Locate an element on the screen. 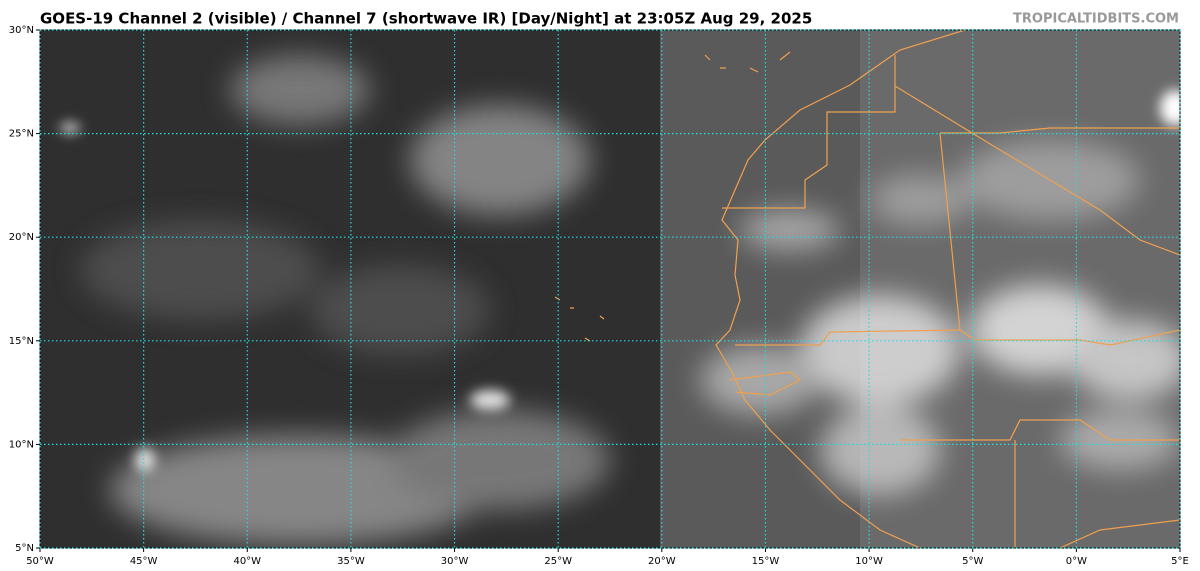 The height and width of the screenshot is (571, 1200). x-tick-label: 20°W is located at coordinates (662, 561).